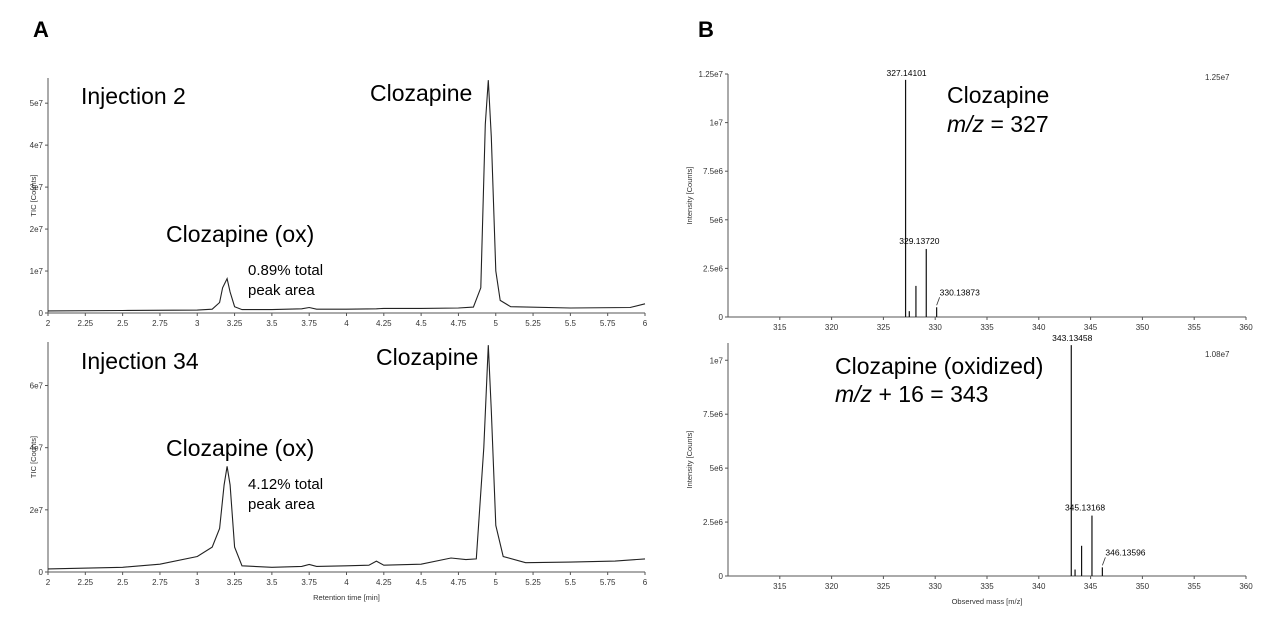 The image size is (1280, 625). What do you see at coordinates (1195, 586) in the screenshot?
I see `x-tick-label: 355` at bounding box center [1195, 586].